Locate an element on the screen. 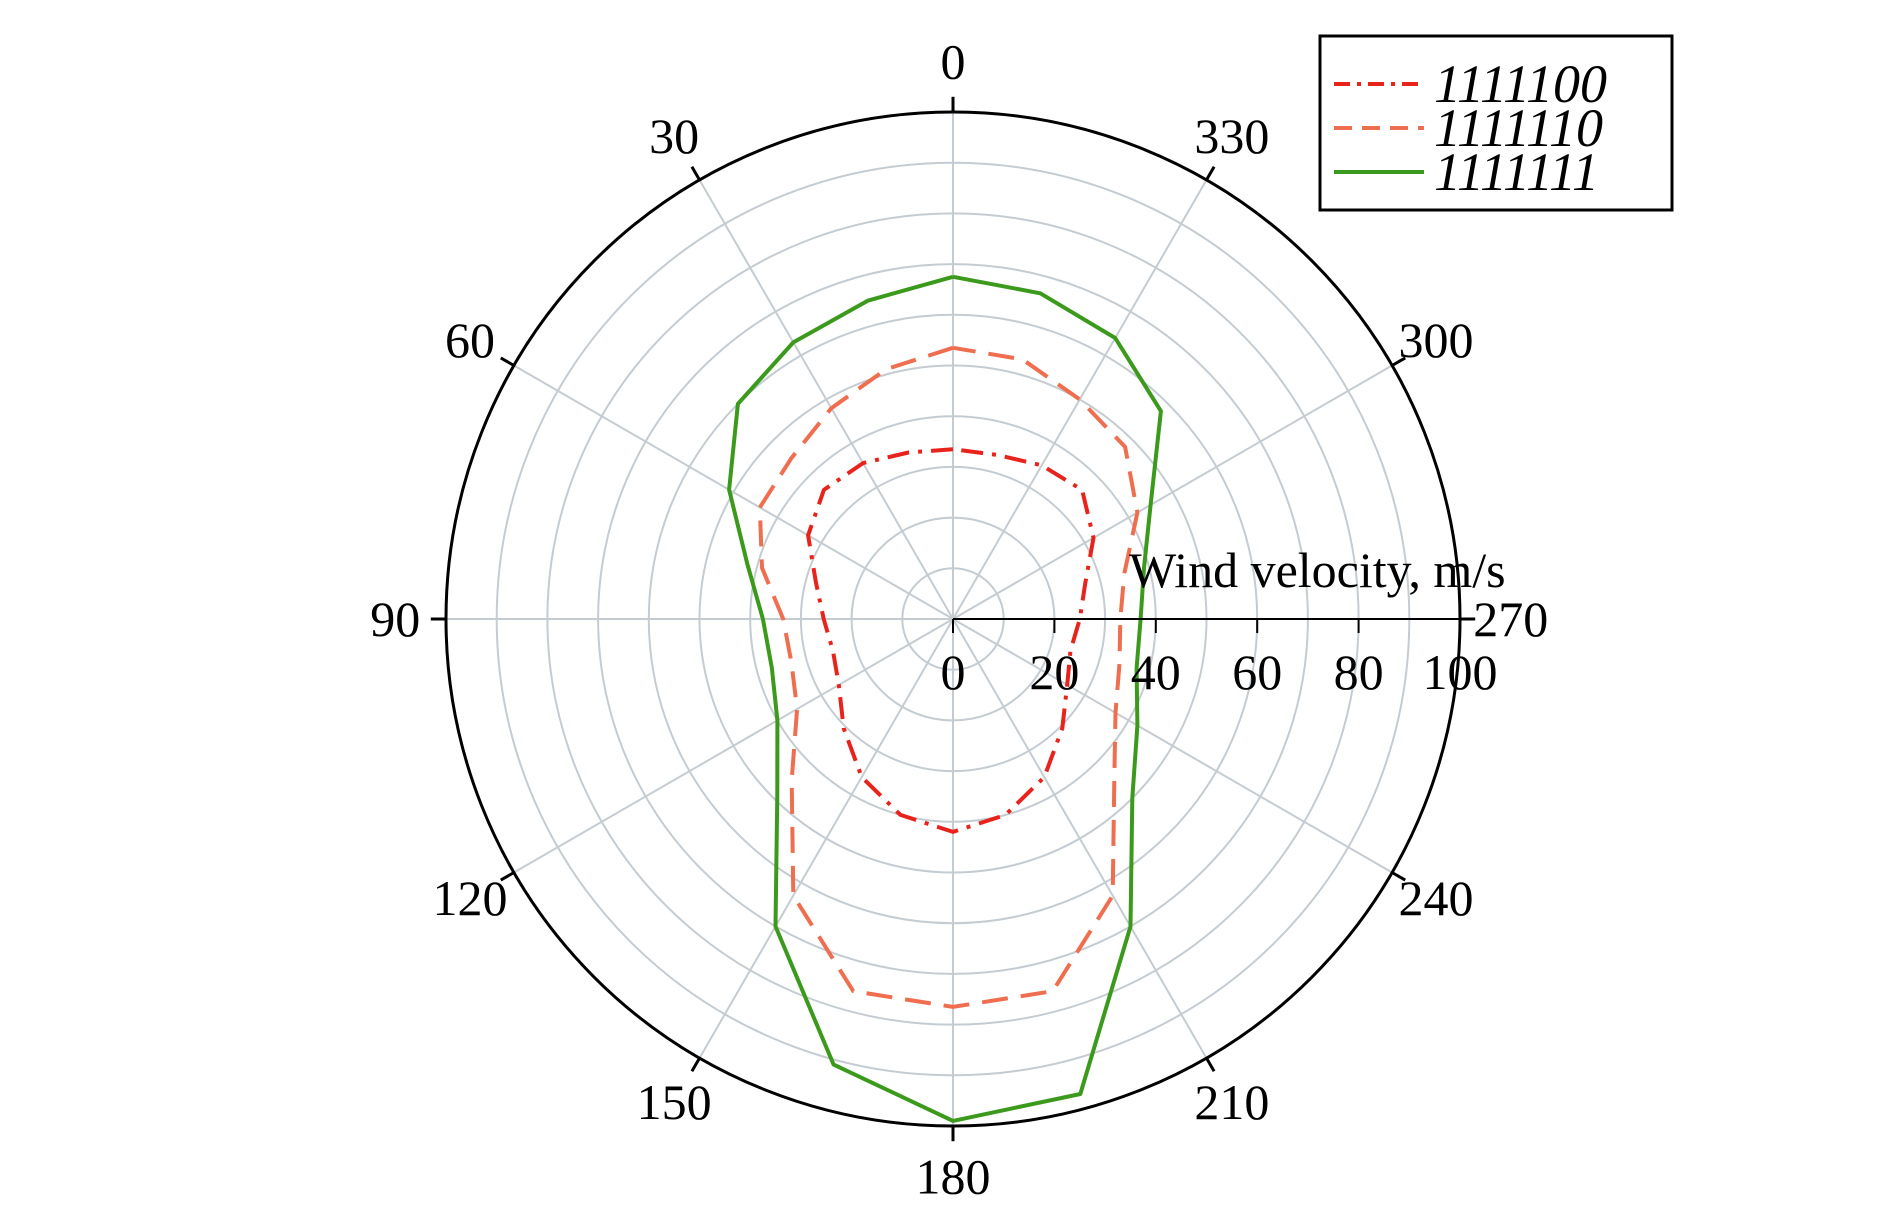  angle-tick-label: 120 is located at coordinates (470, 898).